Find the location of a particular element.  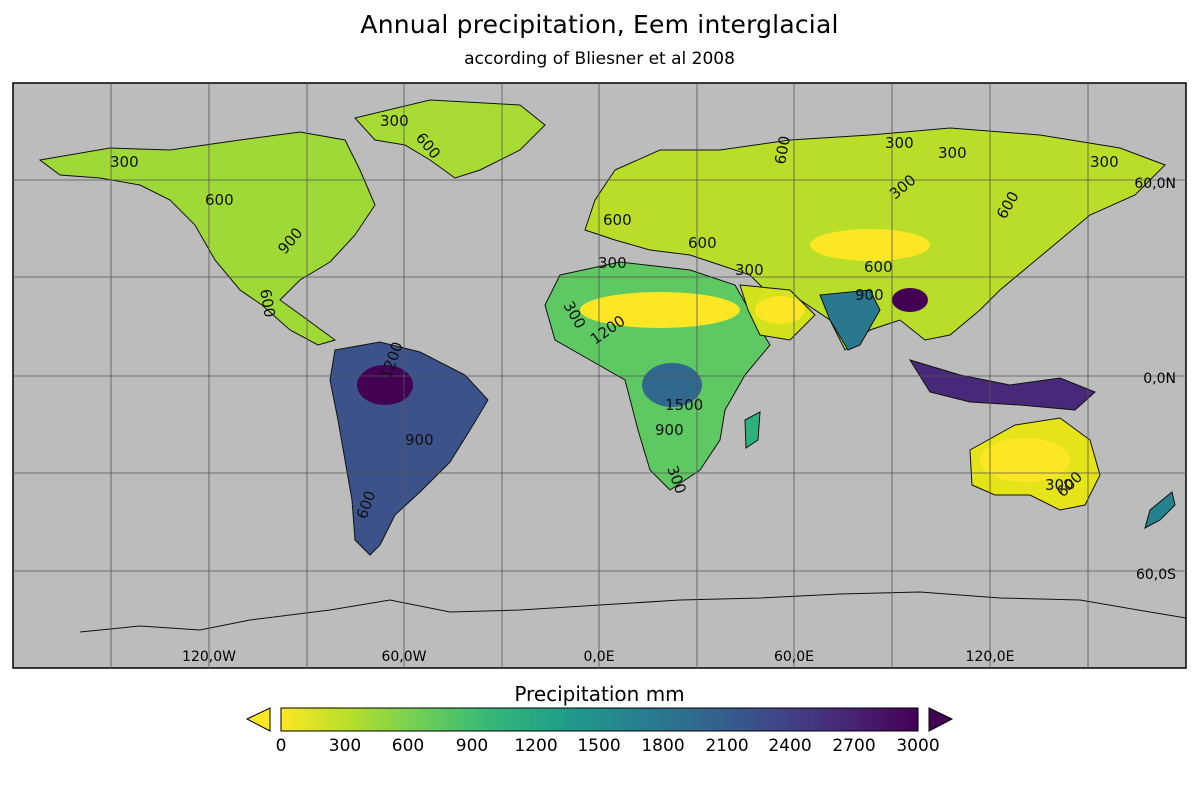

amazon-wet-core is located at coordinates (385, 385).